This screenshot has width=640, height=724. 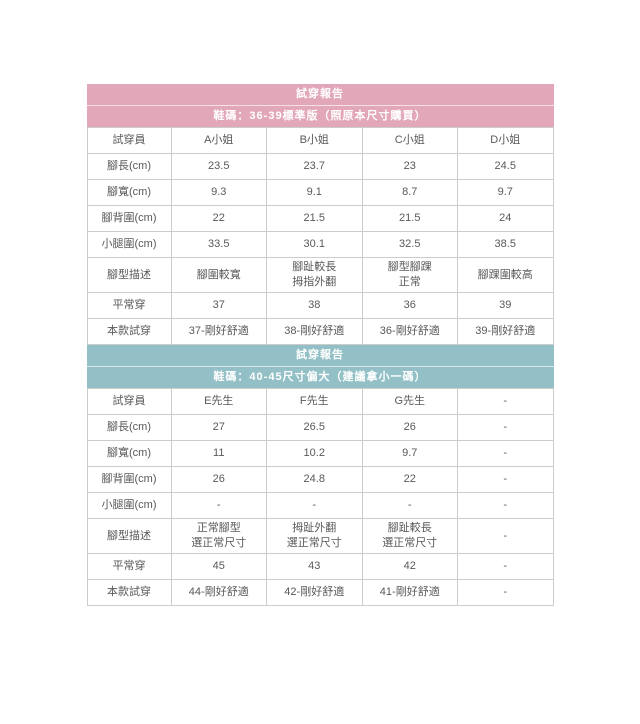 I want to click on table-cell: 24, so click(x=505, y=218).